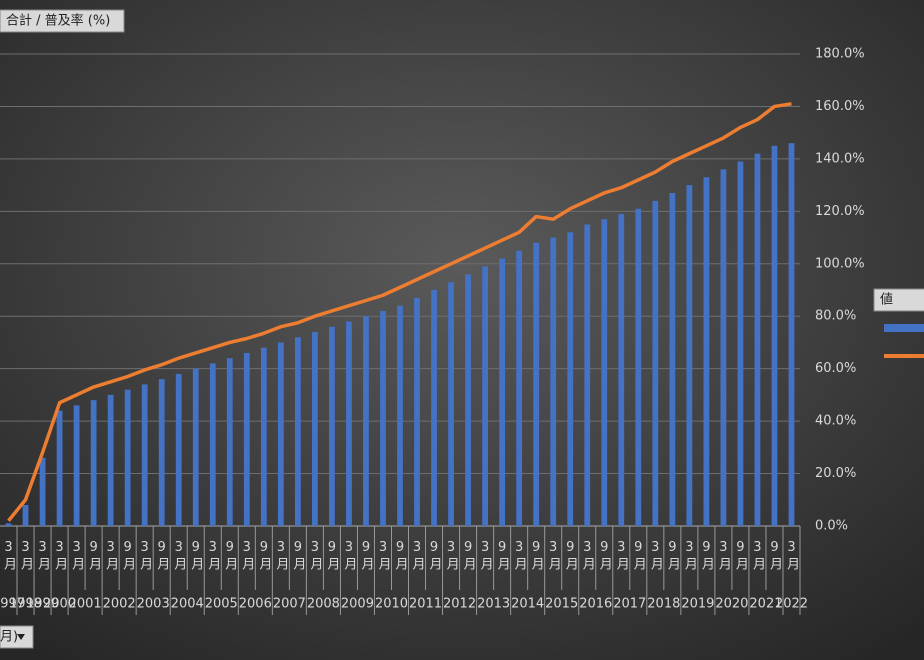  What do you see at coordinates (835, 421) in the screenshot?
I see `y-tick-label: 40.0%` at bounding box center [835, 421].